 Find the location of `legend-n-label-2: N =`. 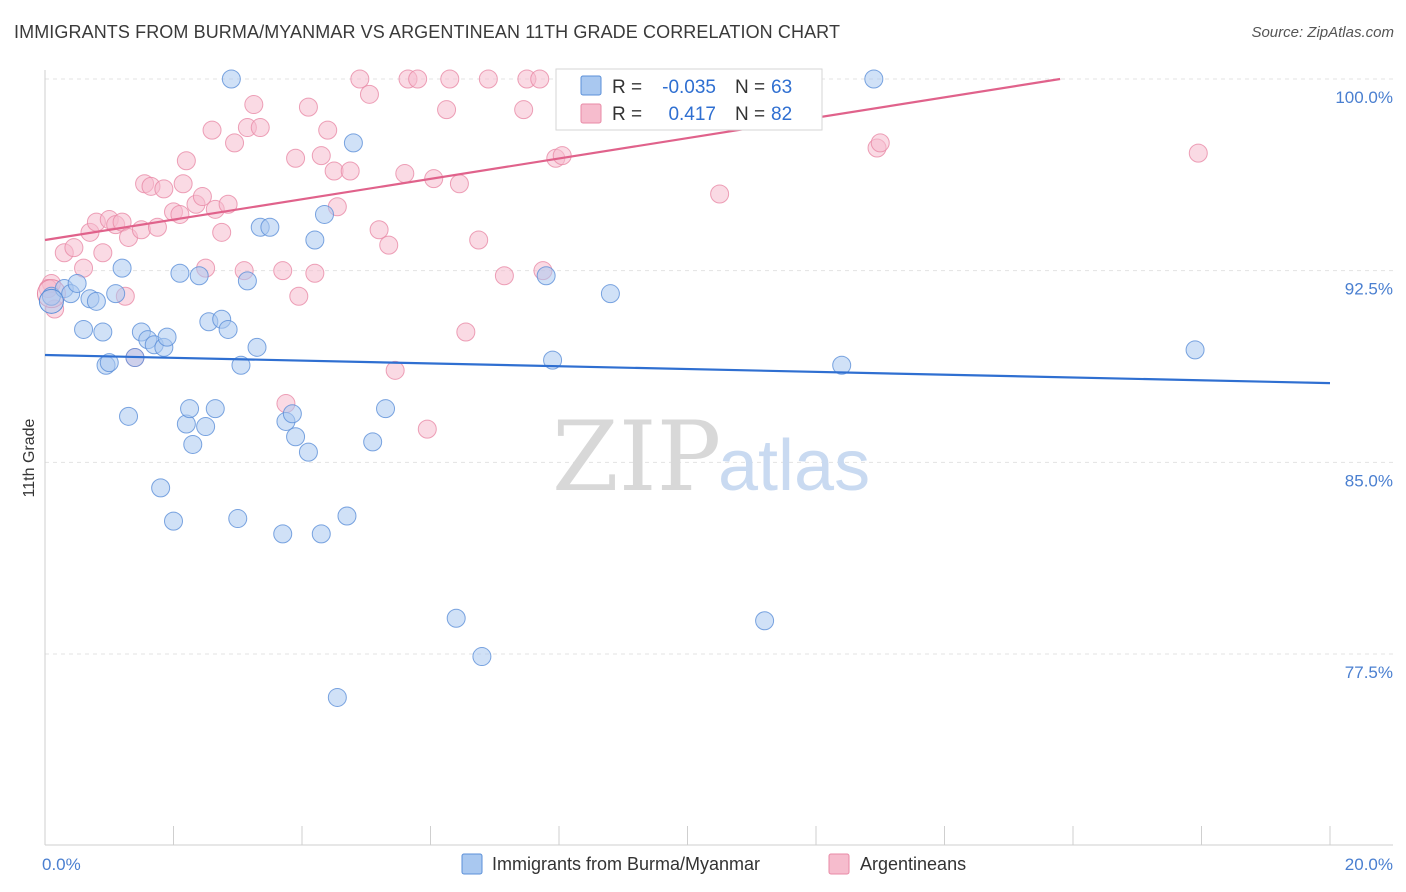

legend-n-label-2: N = is located at coordinates (750, 114).